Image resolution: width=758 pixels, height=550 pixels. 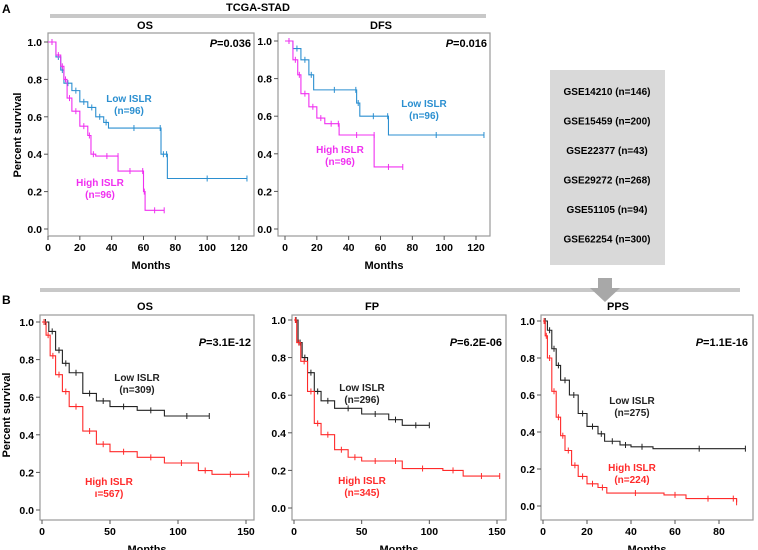 I want to click on dataset-item: GSE14210 (n=146), so click(x=607, y=92).